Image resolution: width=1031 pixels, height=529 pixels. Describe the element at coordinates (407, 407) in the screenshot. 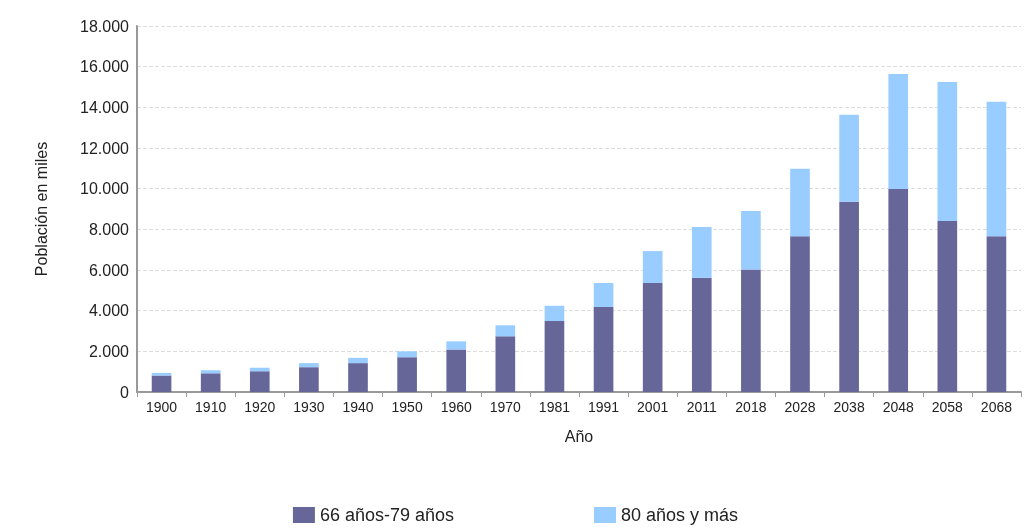

I see `x-tick-label: 1950` at that location.